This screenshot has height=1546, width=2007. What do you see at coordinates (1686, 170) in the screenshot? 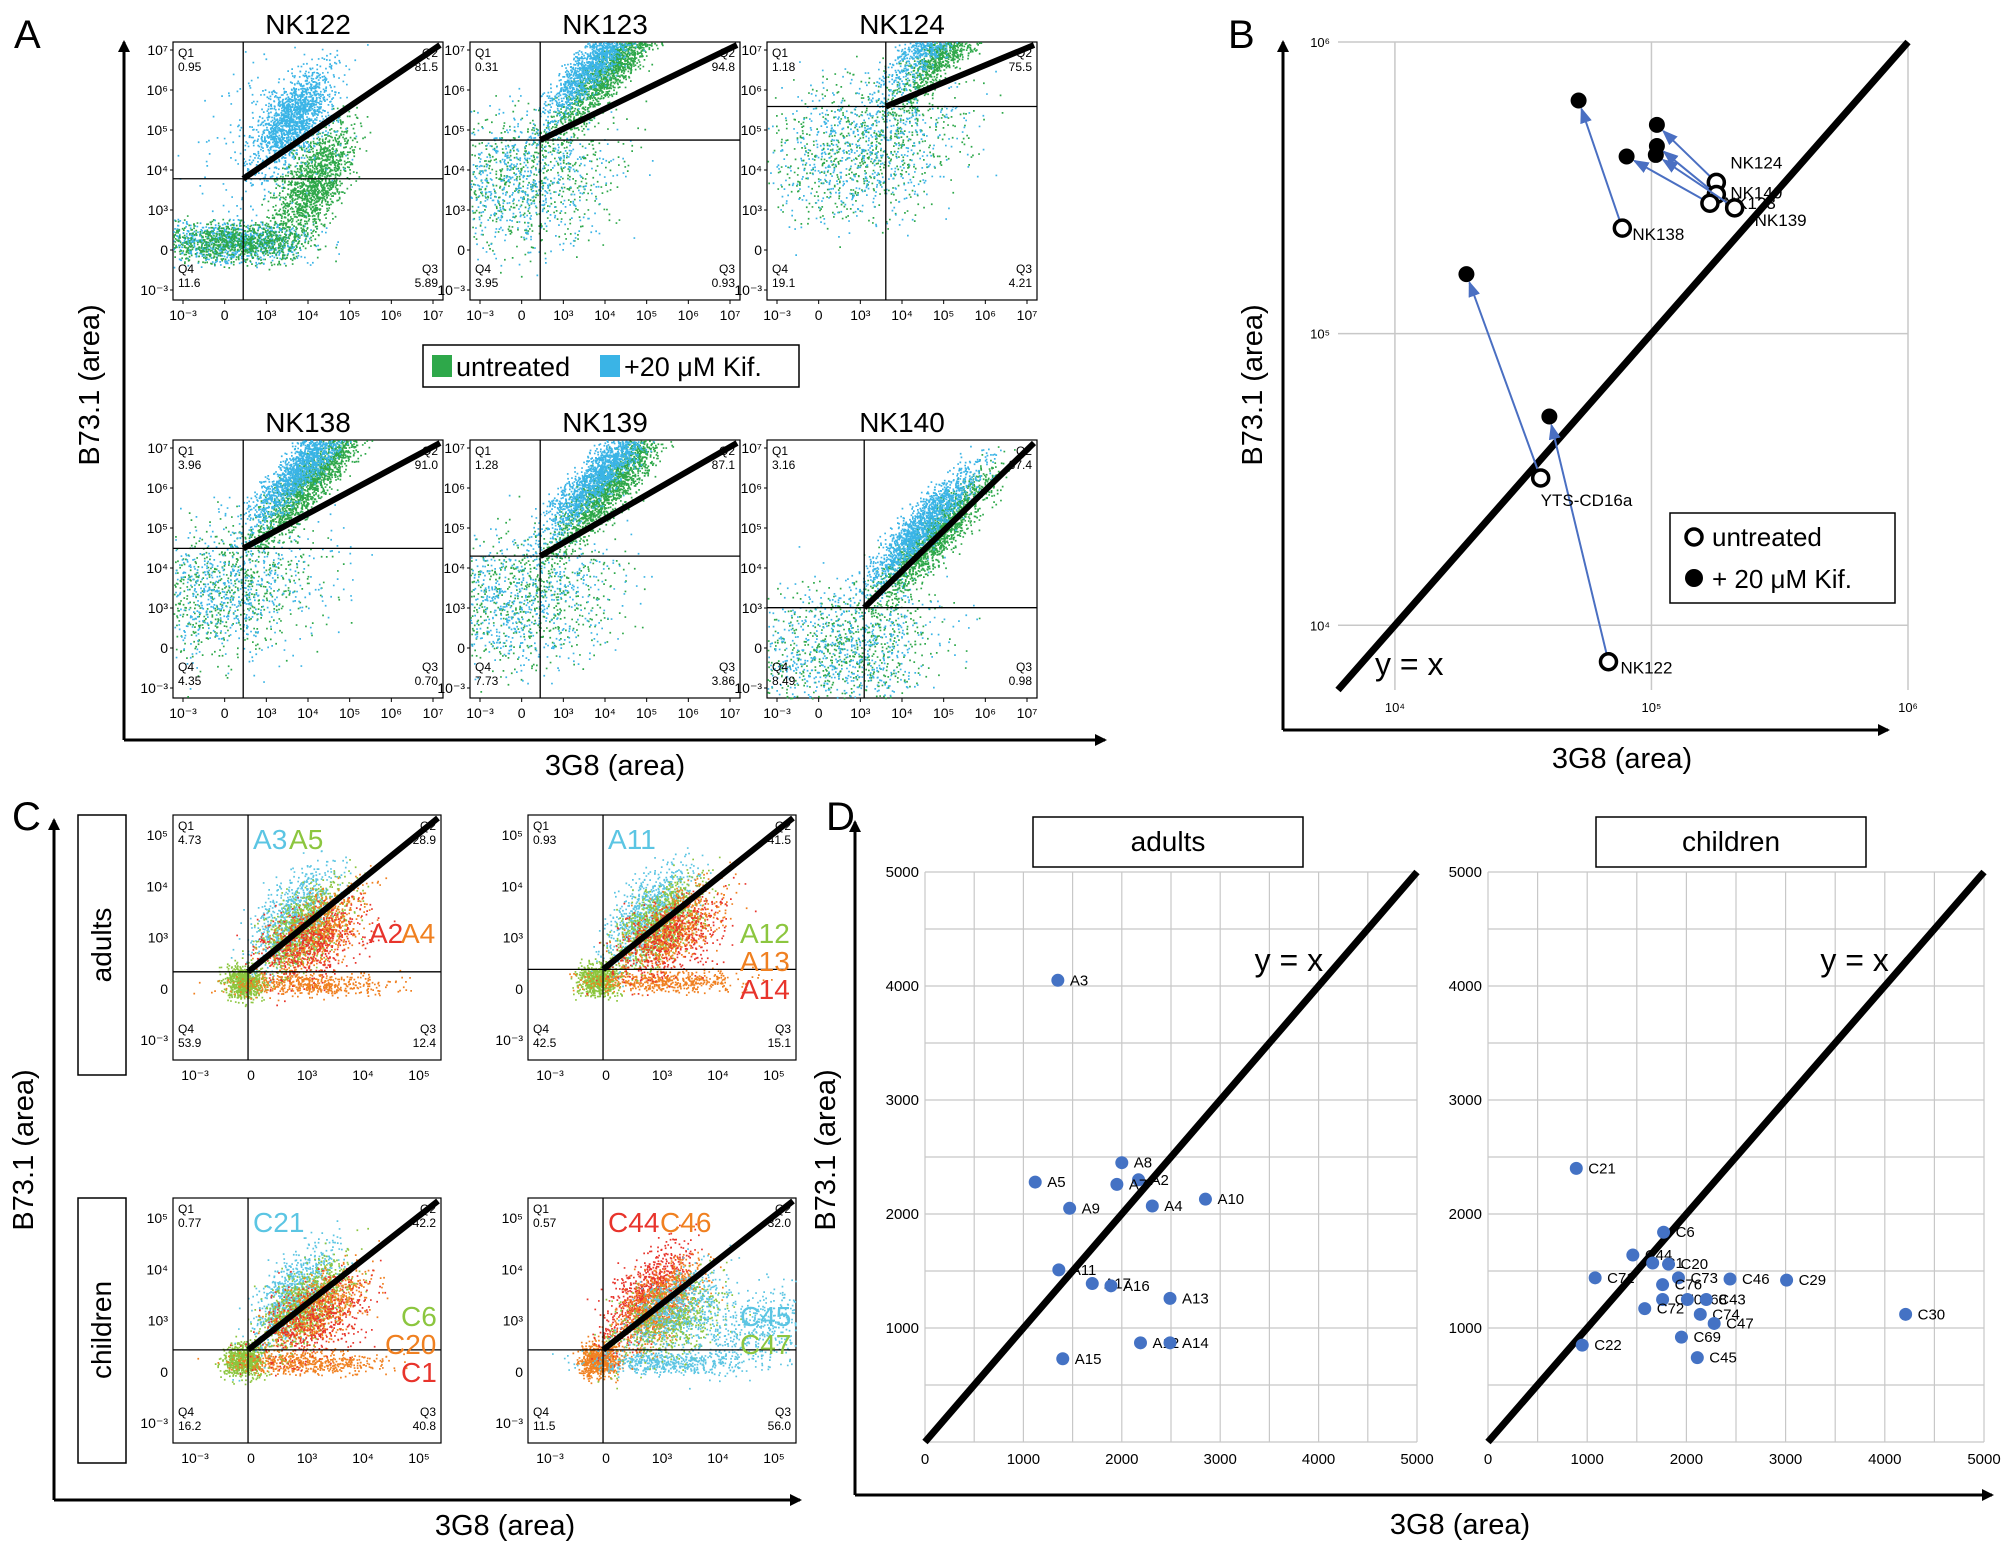
I see `shift-arrow` at bounding box center [1686, 170].